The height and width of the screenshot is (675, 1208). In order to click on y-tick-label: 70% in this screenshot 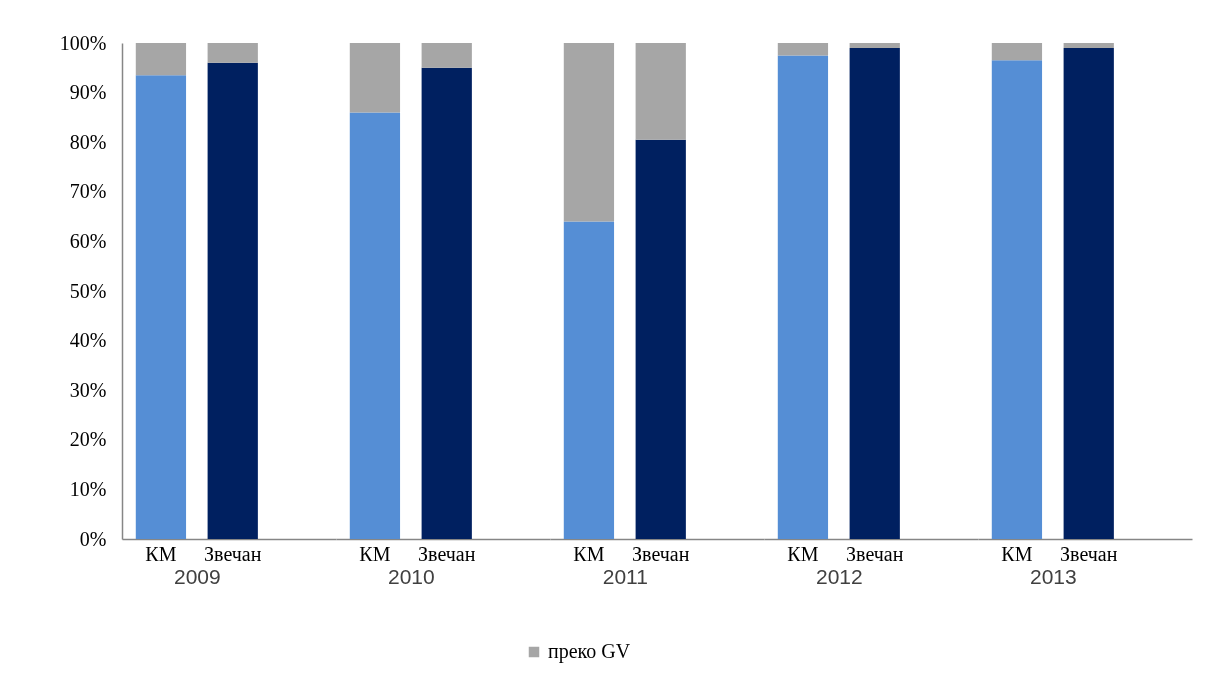, I will do `click(88, 191)`.